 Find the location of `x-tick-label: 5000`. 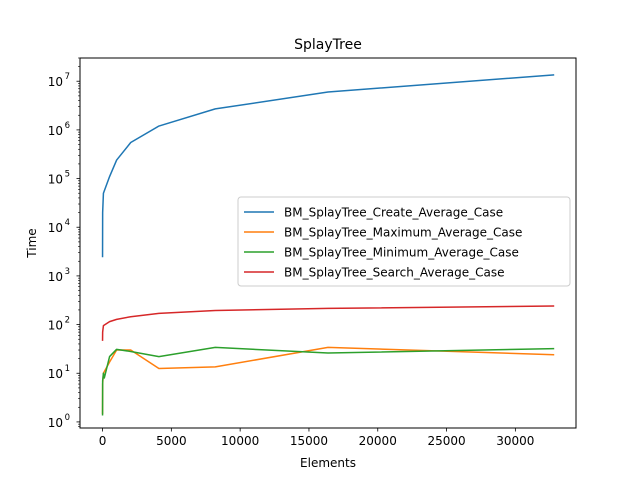

x-tick-label: 5000 is located at coordinates (171, 441).